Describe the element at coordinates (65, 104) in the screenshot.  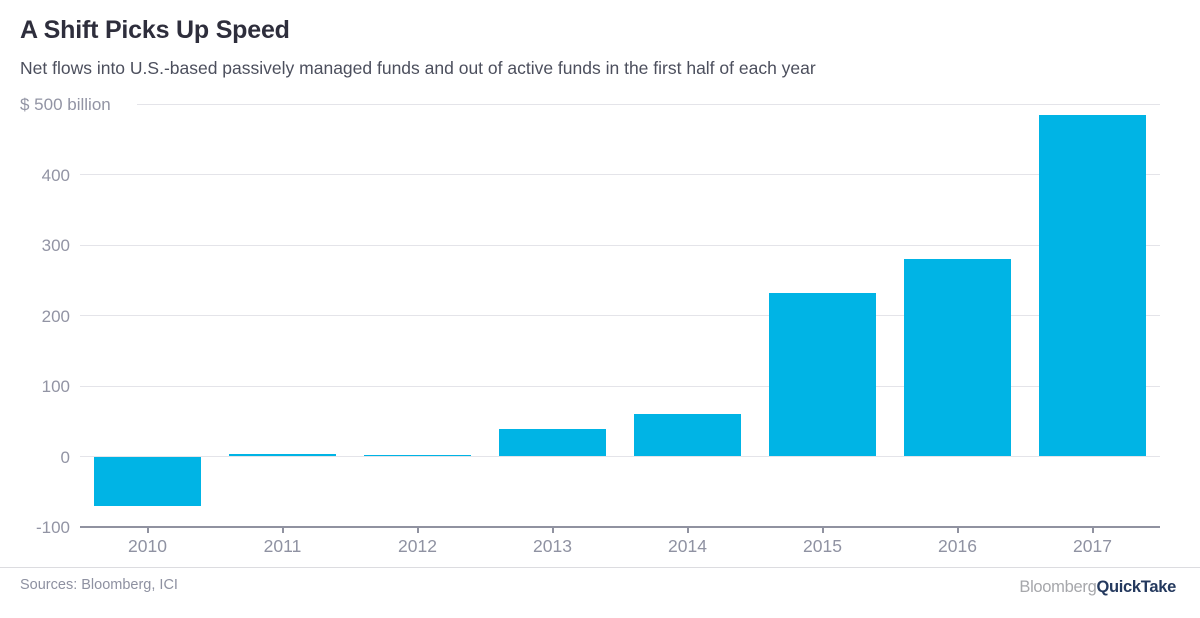
I see `y-axis-tick-label: $ 500 billion` at that location.